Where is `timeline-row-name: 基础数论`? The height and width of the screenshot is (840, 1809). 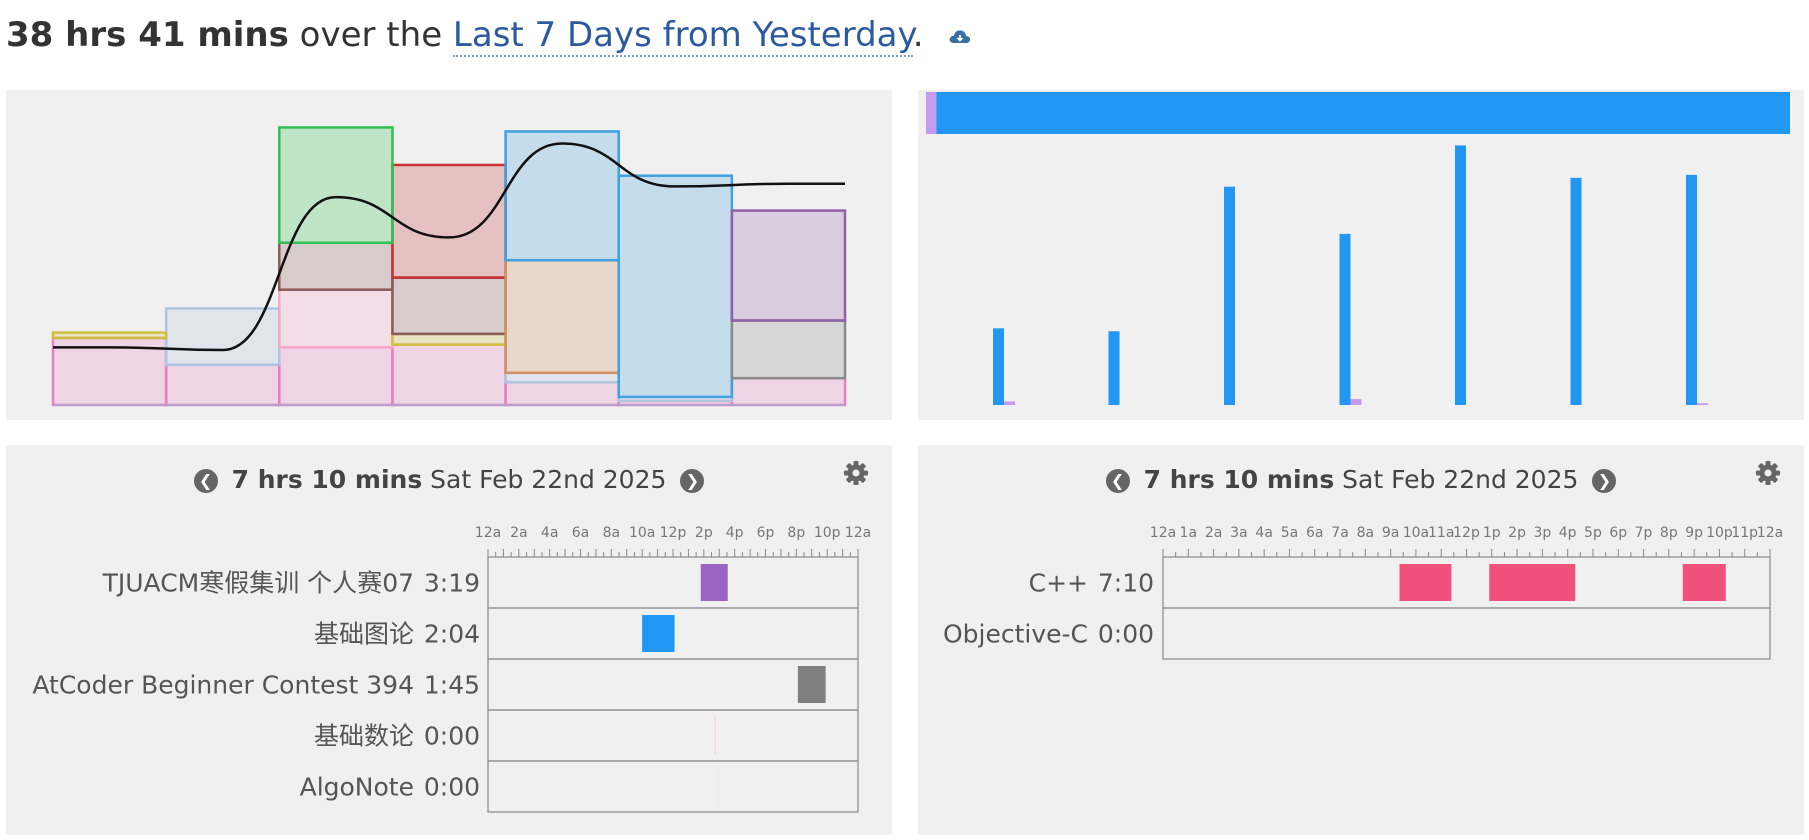 timeline-row-name: 基础数论 is located at coordinates (364, 736).